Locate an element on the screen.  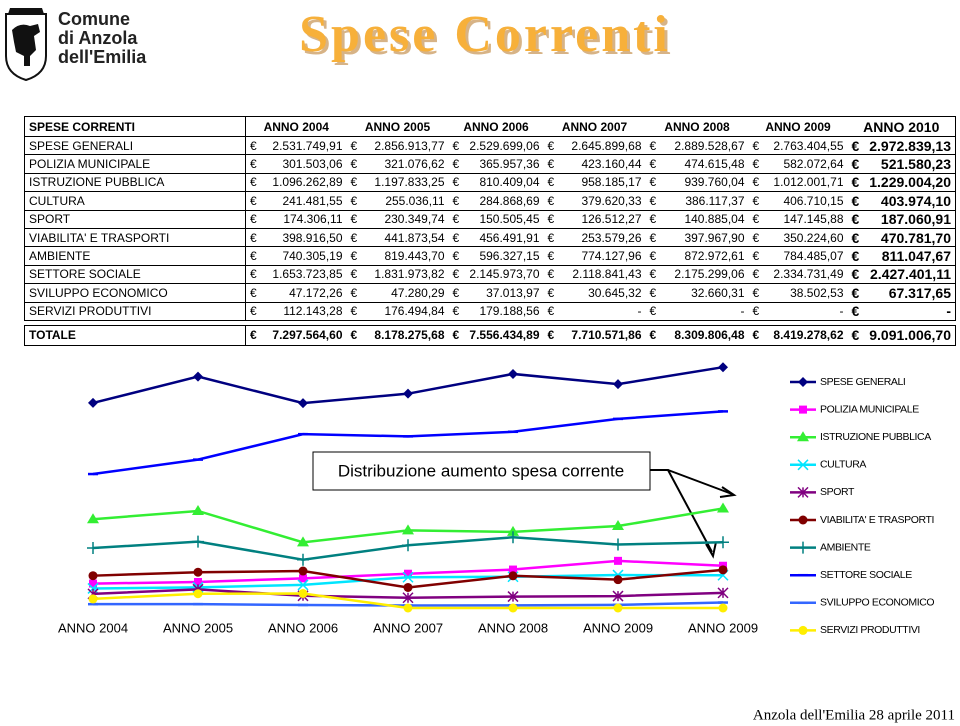
amount: 939.760,04 is located at coordinates (714, 182).